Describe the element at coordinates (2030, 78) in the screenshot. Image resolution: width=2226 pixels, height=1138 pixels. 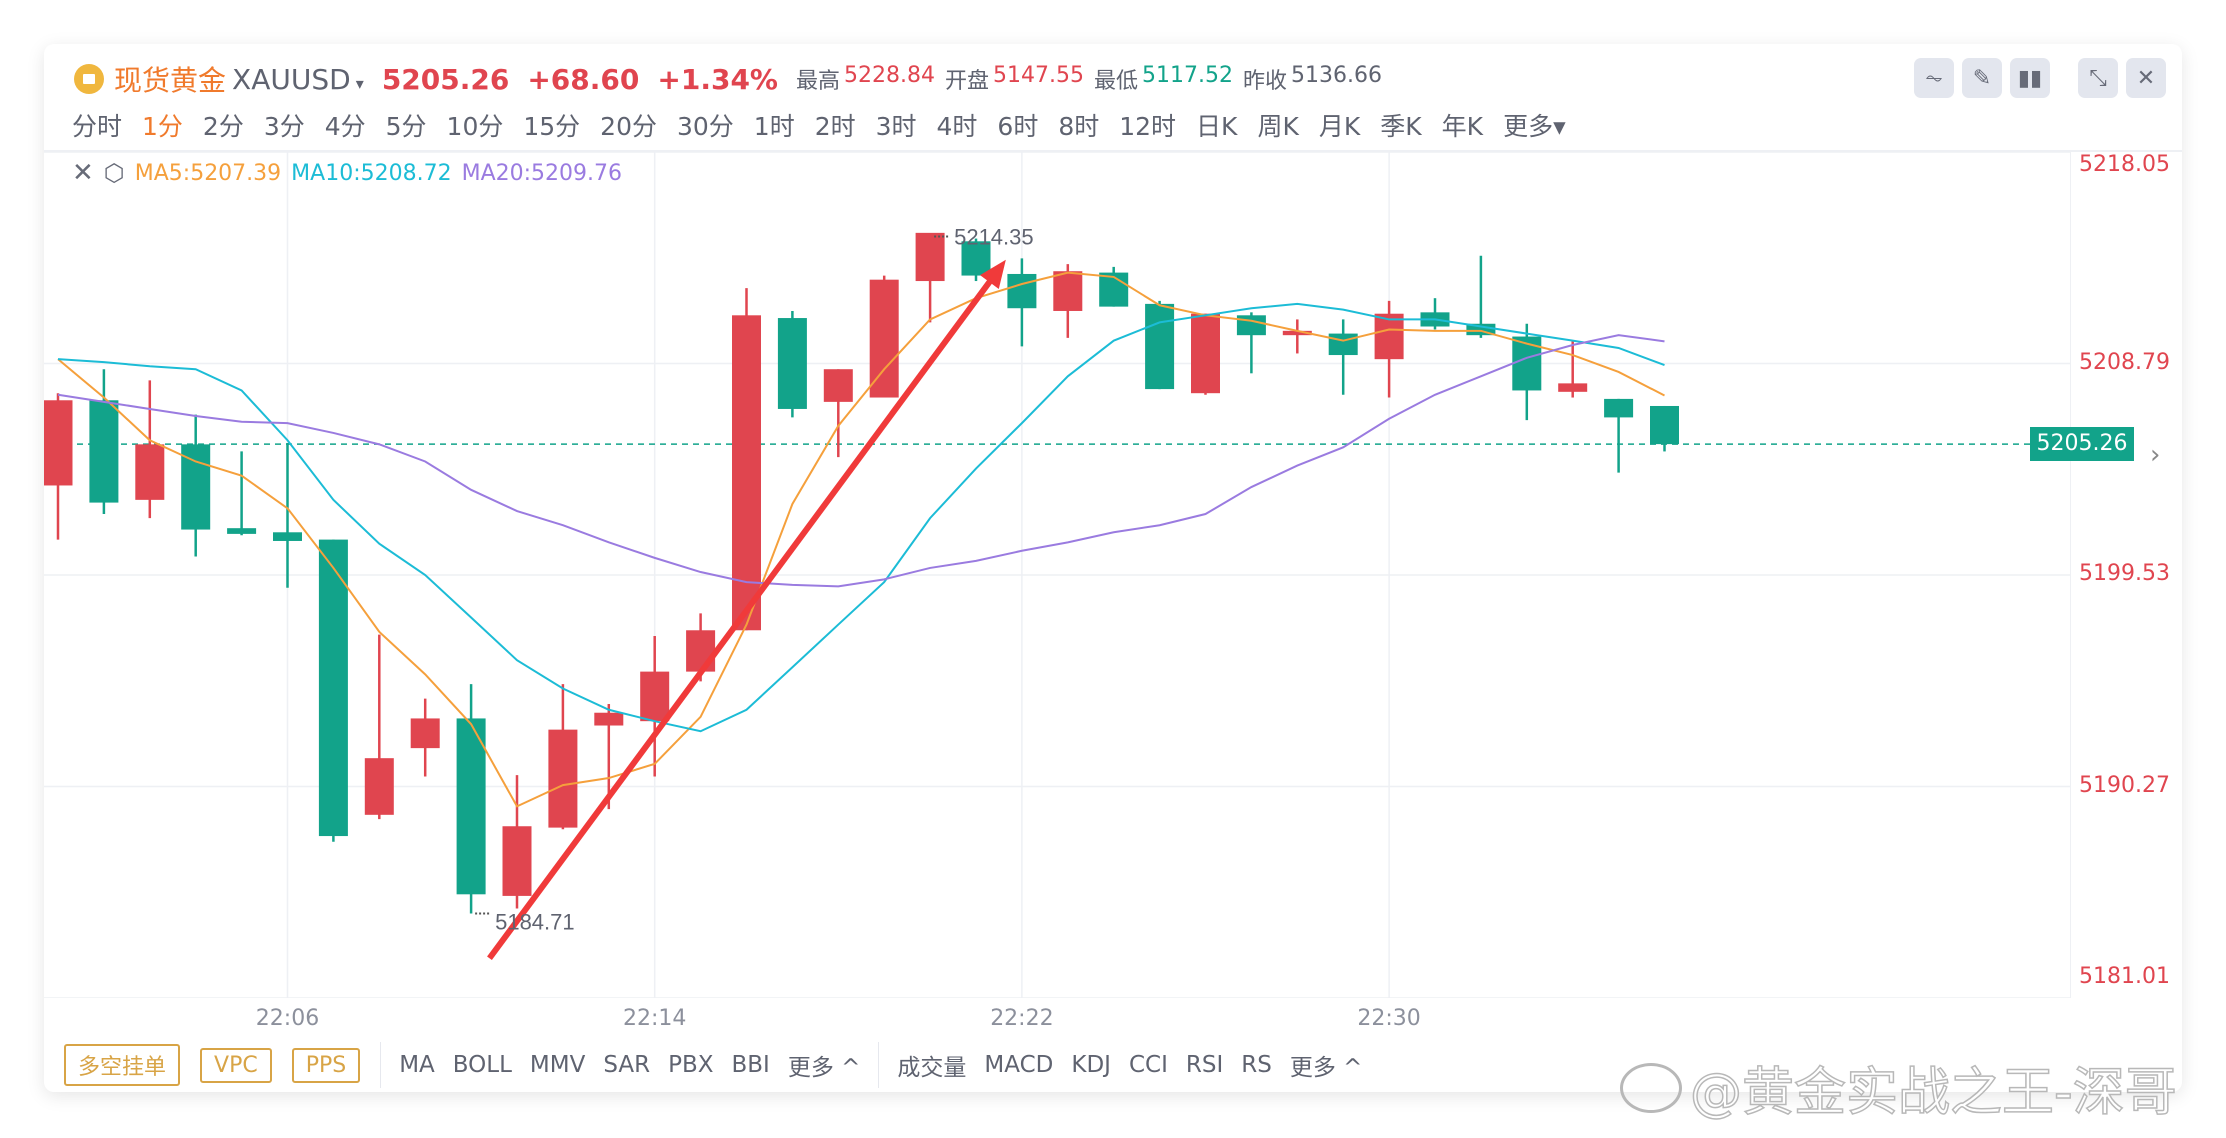
I see `candlestick-icon: ▮▮` at that location.